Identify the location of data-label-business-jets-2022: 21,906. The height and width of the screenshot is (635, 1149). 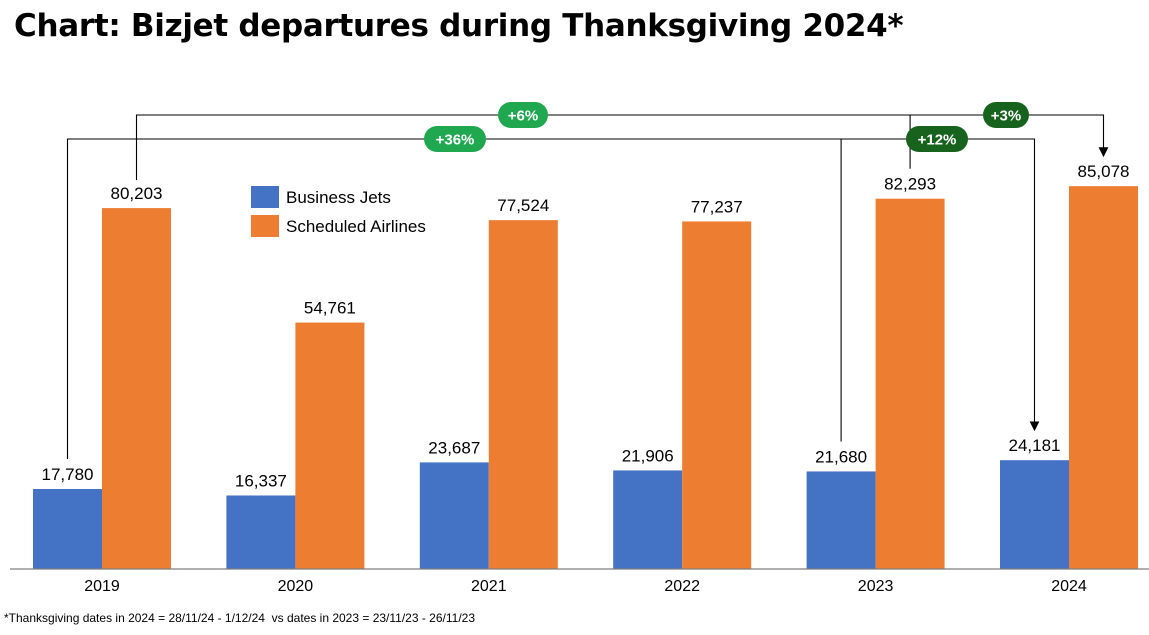
(648, 455).